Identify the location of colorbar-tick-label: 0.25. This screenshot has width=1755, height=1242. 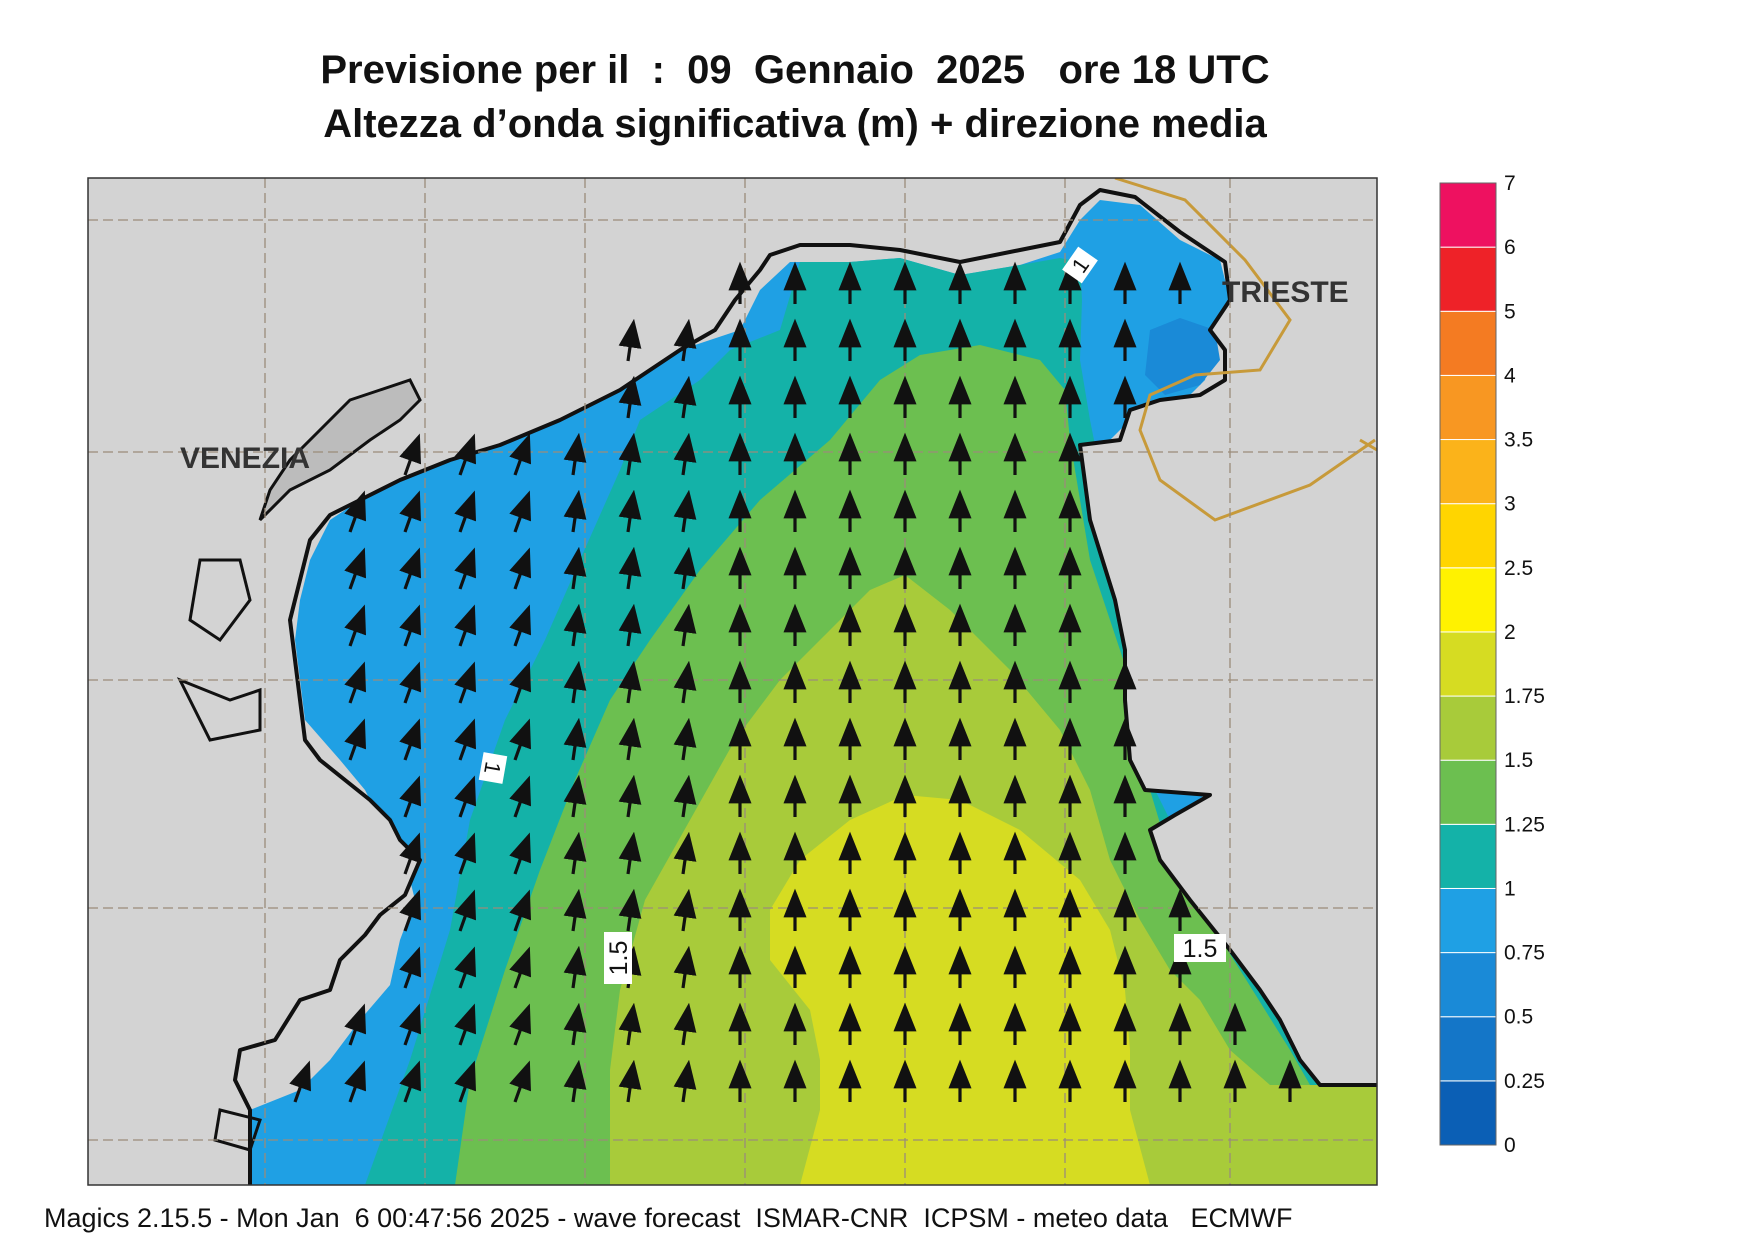
(1524, 1081).